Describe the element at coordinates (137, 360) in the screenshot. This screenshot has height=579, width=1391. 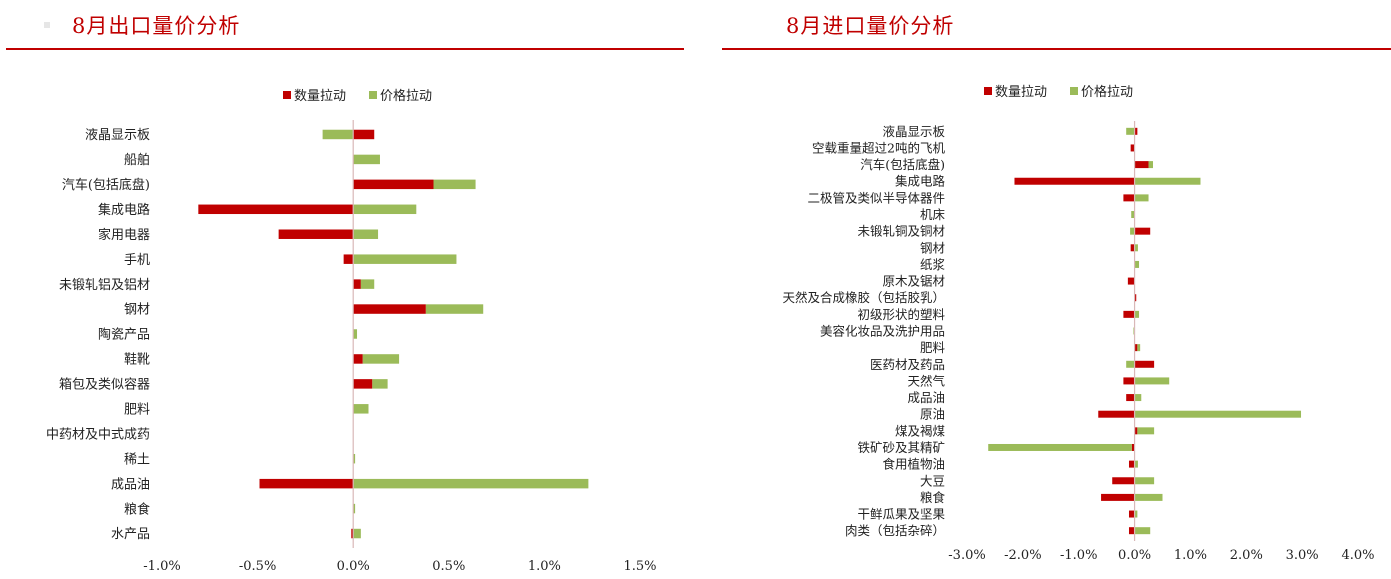
I see `category-label: 鞋靴` at that location.